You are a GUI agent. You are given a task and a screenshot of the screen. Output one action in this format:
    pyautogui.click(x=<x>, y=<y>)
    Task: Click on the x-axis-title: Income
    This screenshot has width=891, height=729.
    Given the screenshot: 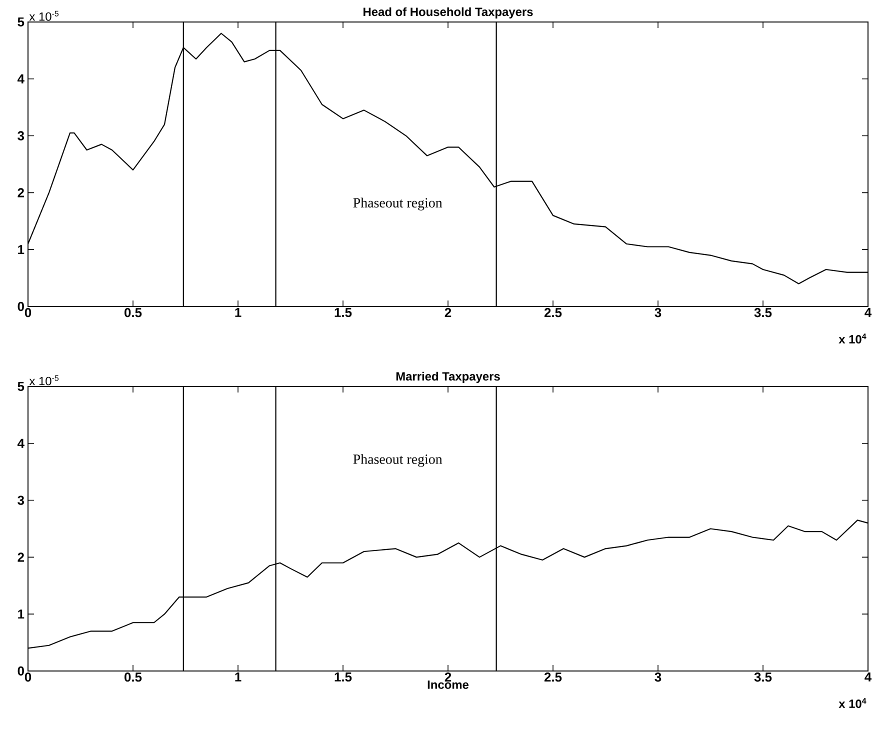 What is the action you would take?
    pyautogui.click(x=448, y=684)
    